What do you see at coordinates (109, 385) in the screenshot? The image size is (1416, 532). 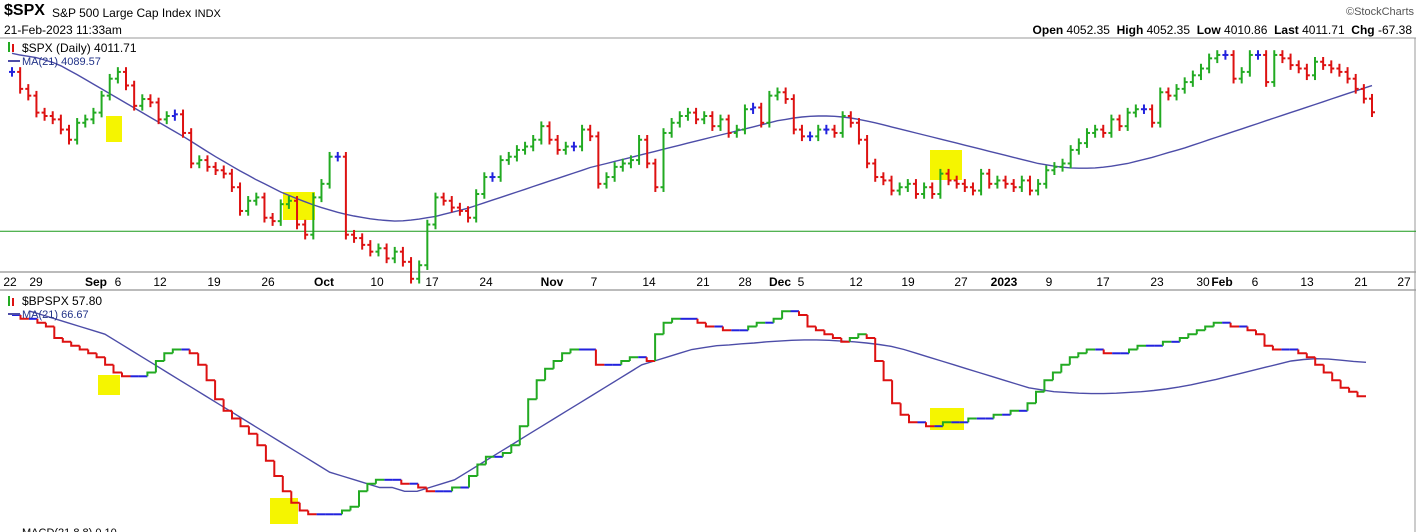 I see `highlight-box` at bounding box center [109, 385].